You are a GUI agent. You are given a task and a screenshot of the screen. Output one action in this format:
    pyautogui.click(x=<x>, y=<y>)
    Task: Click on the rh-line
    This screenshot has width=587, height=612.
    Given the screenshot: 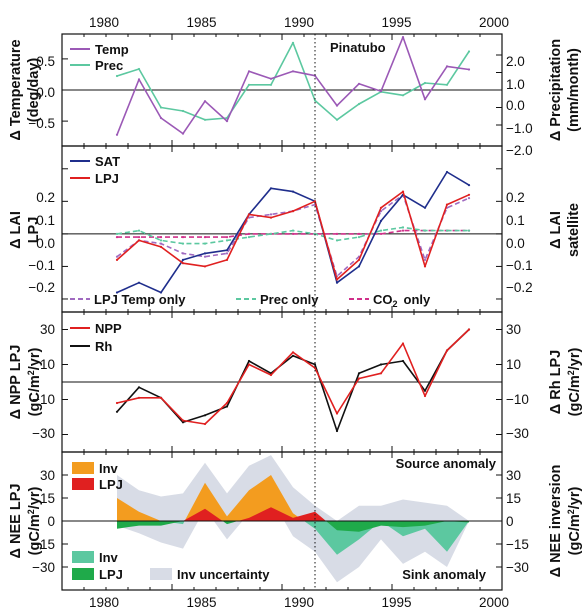 What is the action you would take?
    pyautogui.click(x=293, y=380)
    